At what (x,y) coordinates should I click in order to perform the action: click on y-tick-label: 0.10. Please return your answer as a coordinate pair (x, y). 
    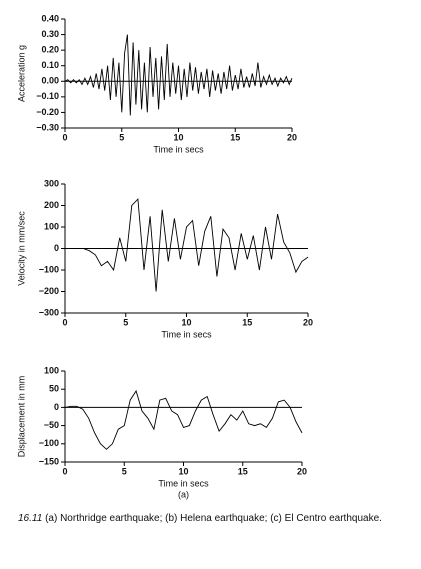
    Looking at the image, I should click on (50, 65).